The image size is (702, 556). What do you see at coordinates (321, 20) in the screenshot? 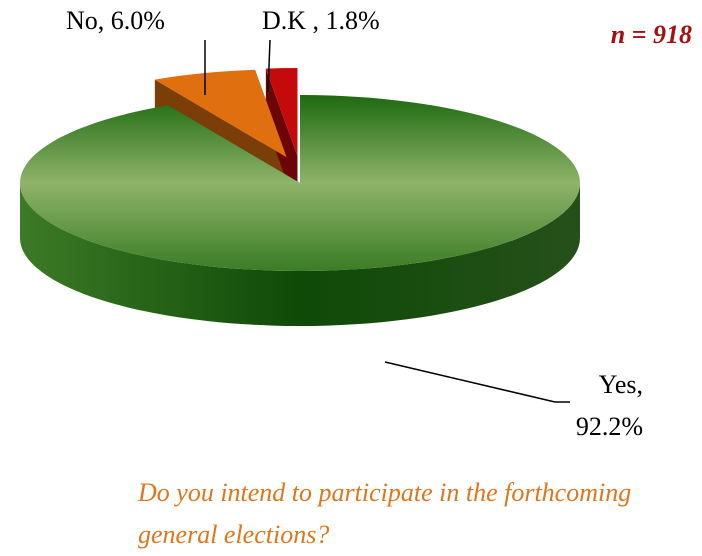
I see `data-label: D.K , 1.8%` at bounding box center [321, 20].